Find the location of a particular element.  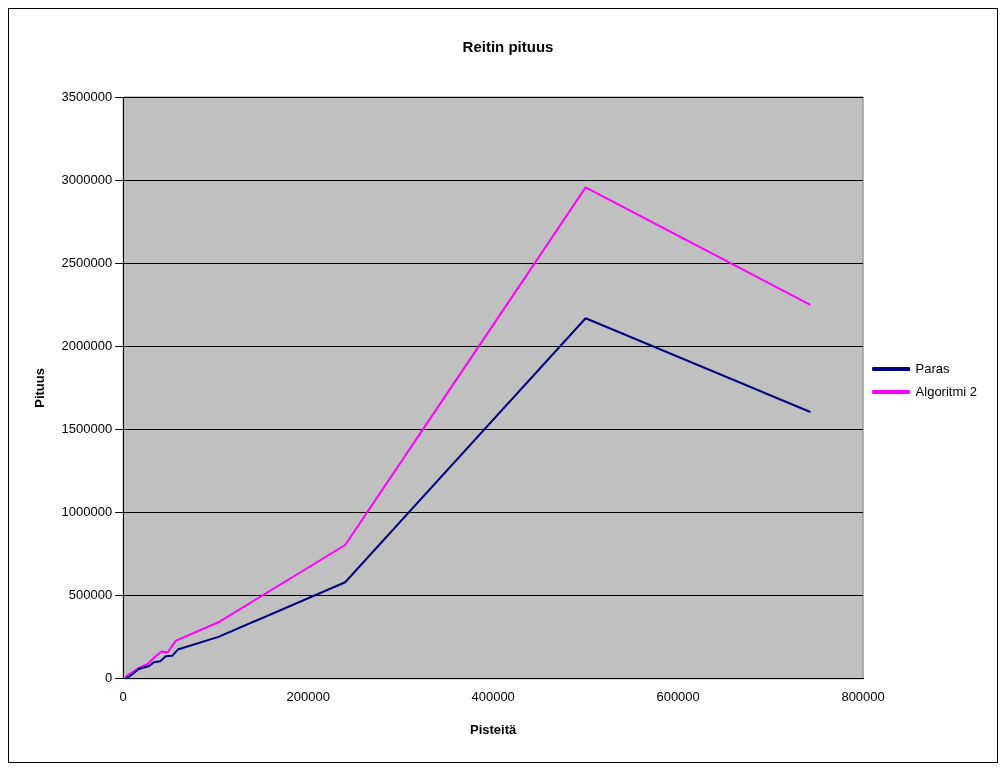

chart-title: Reitin pituus is located at coordinates (508, 47).